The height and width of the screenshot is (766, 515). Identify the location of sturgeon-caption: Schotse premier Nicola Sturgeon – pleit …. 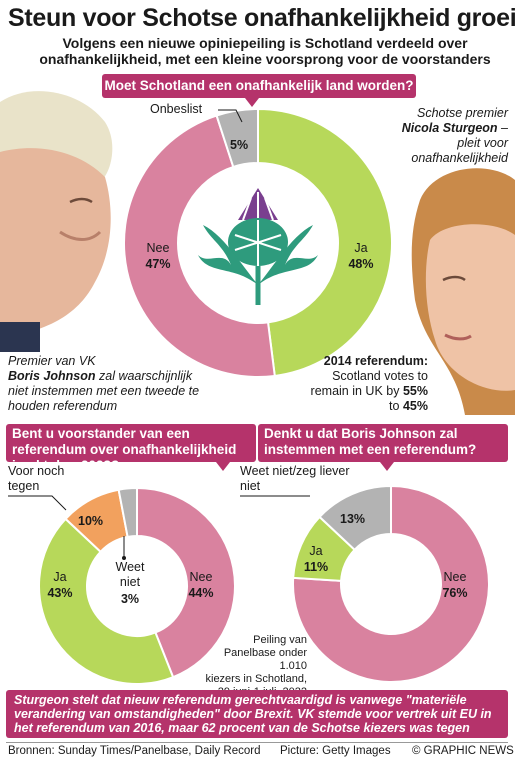
(444, 136).